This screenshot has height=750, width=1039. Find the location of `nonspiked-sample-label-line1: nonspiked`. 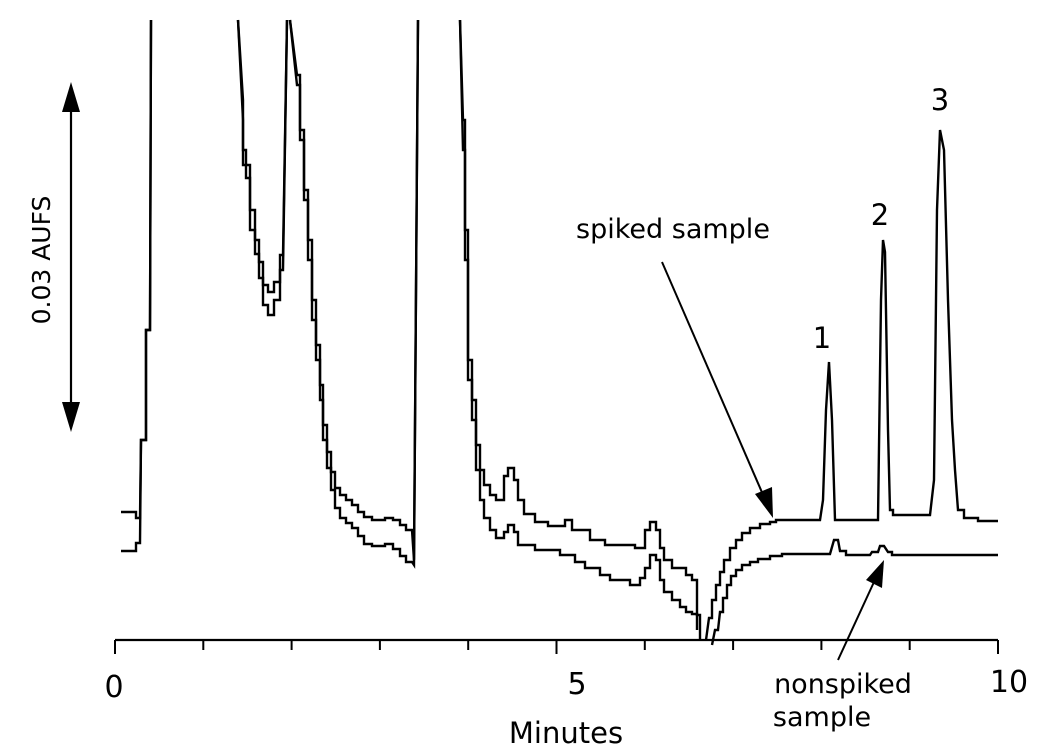

nonspiked-sample-label-line1: nonspiked is located at coordinates (843, 684).